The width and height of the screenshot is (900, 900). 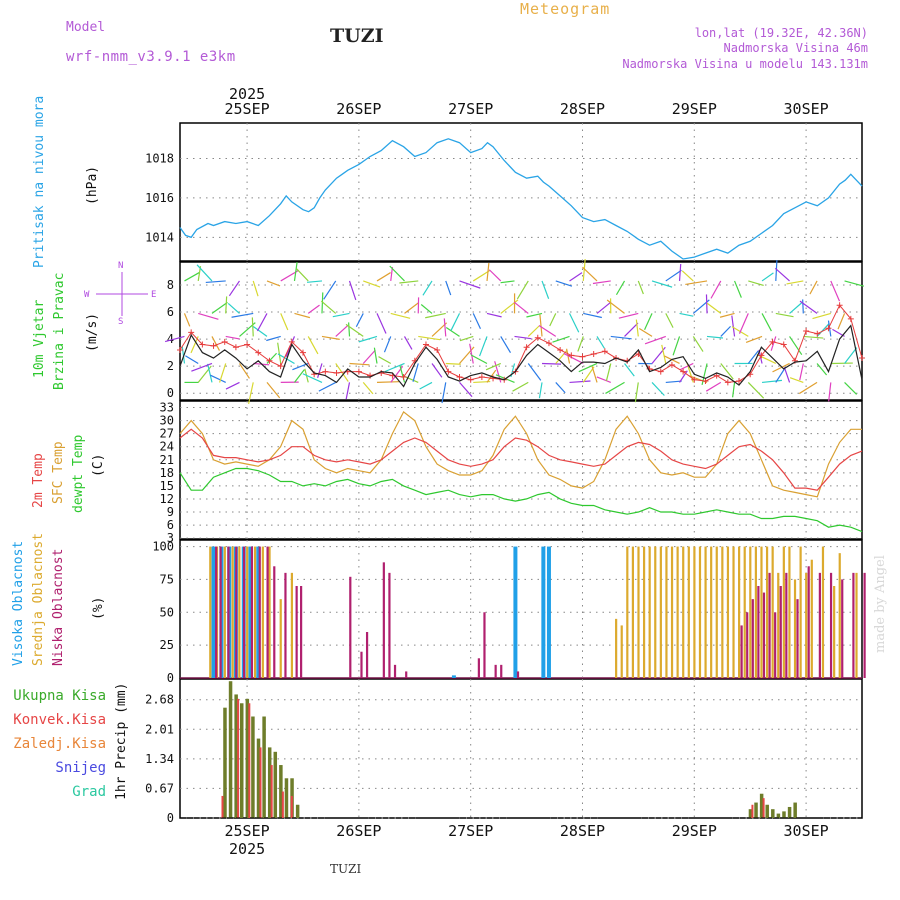 What do you see at coordinates (86, 27) in the screenshot?
I see `model-label: Model` at bounding box center [86, 27].